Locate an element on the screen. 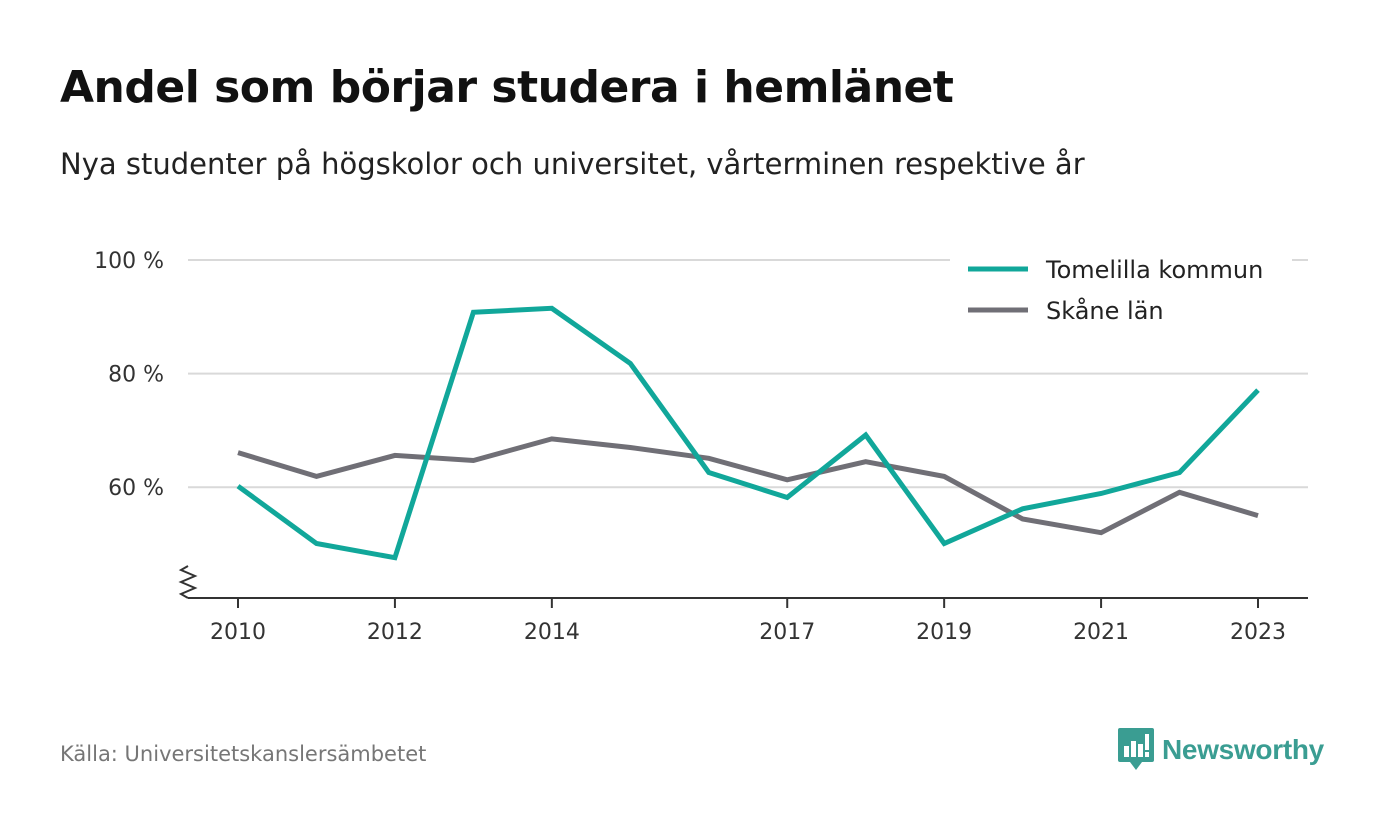 The width and height of the screenshot is (1400, 831). chart-title: Andel som börjar studera i hemlänet is located at coordinates (507, 87).